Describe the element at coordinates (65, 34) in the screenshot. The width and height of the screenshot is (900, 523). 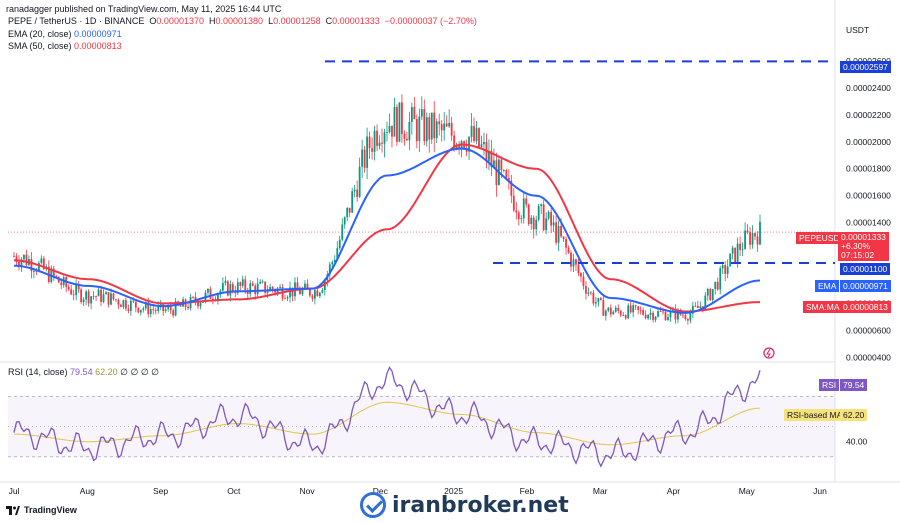
I see `ema-legend: EMA (20, close) 0.00000971` at that location.